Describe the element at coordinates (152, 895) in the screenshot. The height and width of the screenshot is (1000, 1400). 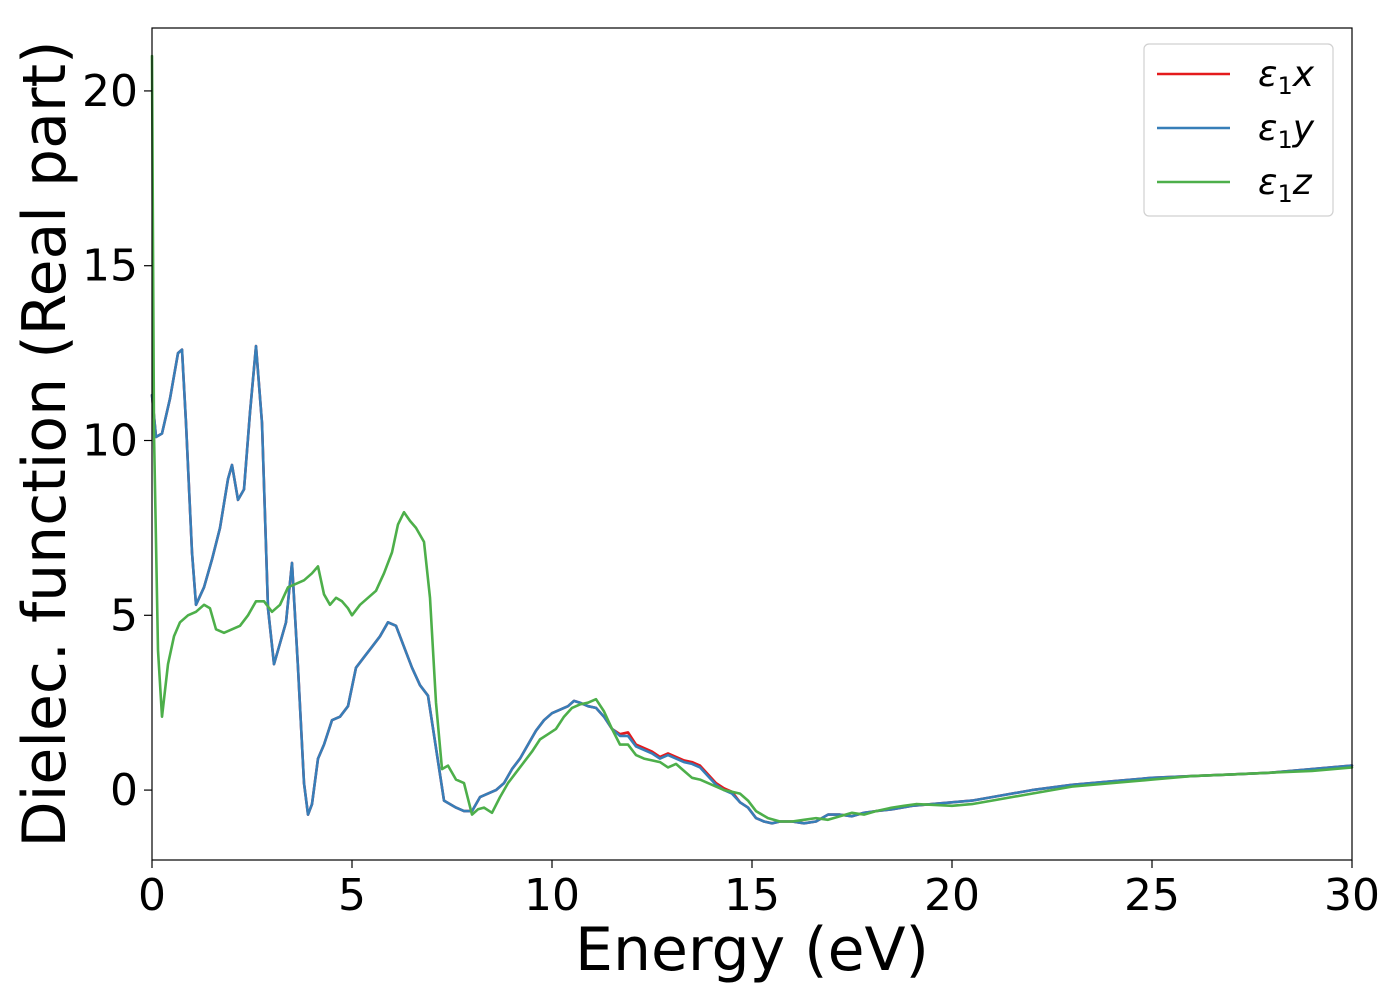
I see `x-tick-label: 0` at that location.